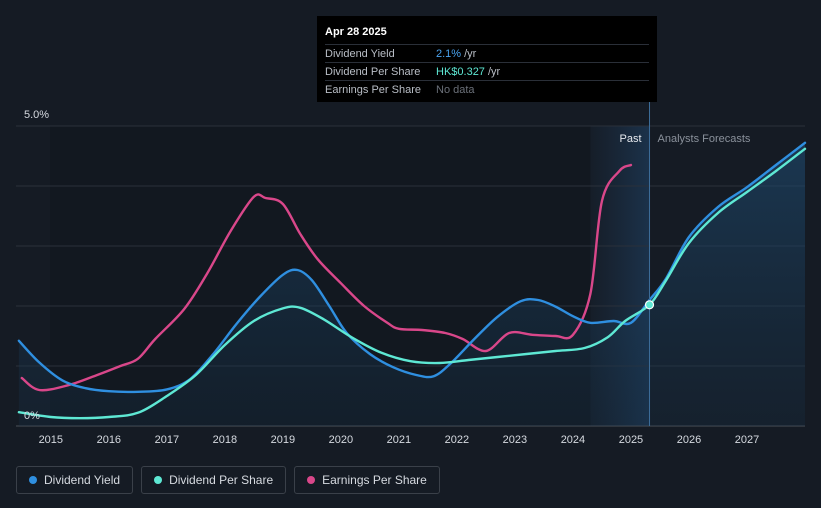 This screenshot has width=821, height=508. Describe the element at coordinates (33, 480) in the screenshot. I see `dividend-yield-dot-icon` at that location.